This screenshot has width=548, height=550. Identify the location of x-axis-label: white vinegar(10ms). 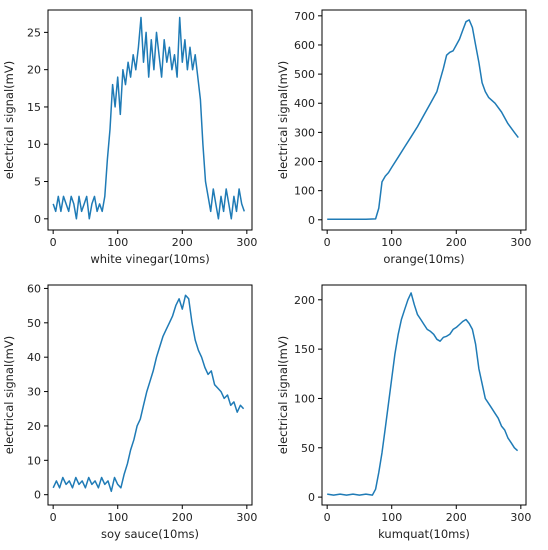
(149, 259).